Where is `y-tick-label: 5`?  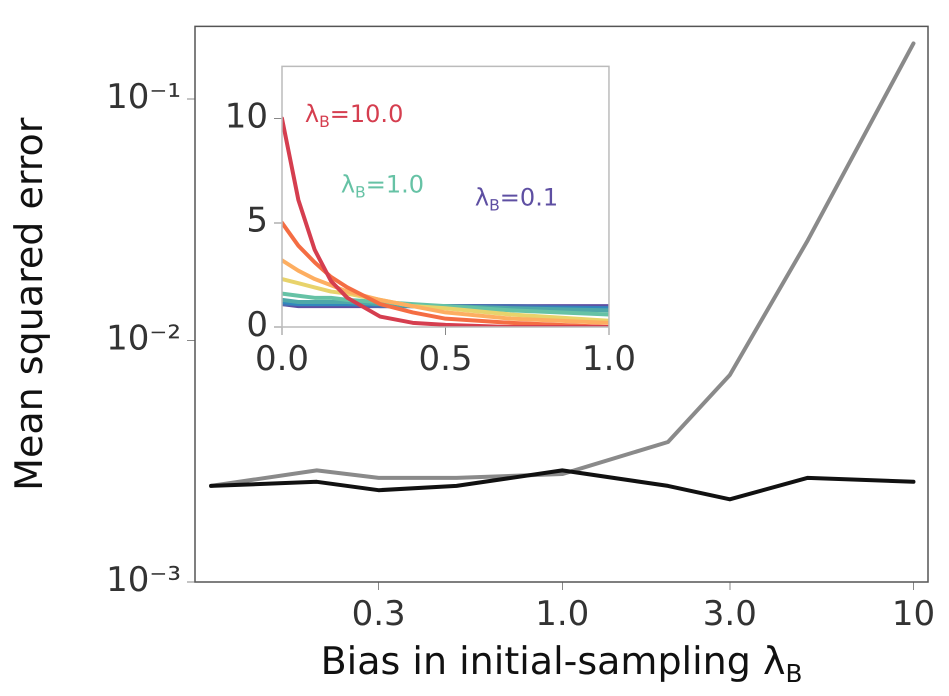
y-tick-label: 5 is located at coordinates (257, 220).